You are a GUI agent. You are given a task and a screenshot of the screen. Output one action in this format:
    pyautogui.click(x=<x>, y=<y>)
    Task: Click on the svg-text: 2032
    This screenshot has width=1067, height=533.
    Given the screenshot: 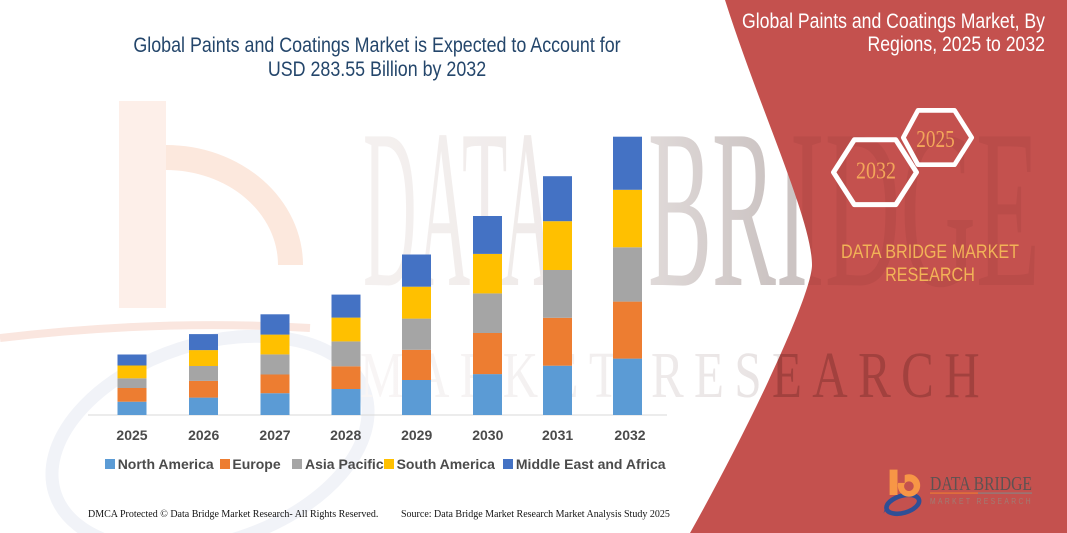 What is the action you would take?
    pyautogui.click(x=876, y=171)
    